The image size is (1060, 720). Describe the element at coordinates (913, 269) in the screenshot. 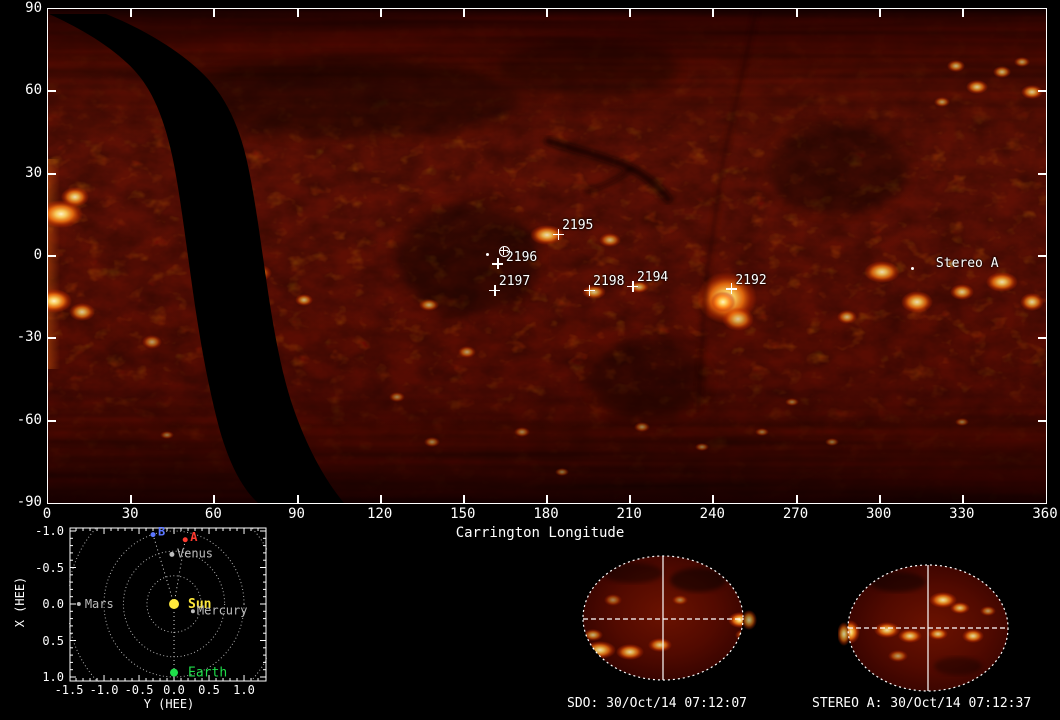

I see `stereo-a-position-dot` at that location.